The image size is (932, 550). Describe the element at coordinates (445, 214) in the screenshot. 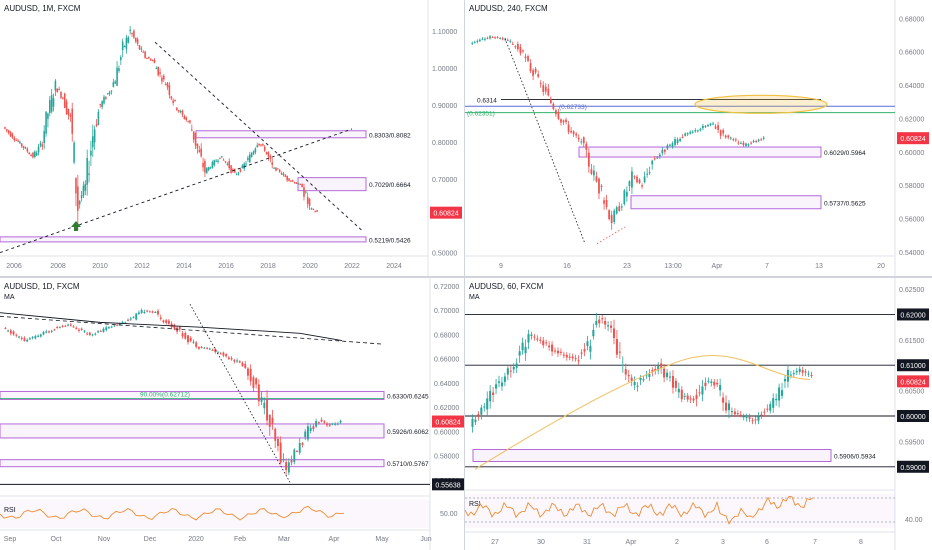

I see `current-price-tag: 0.60824` at that location.